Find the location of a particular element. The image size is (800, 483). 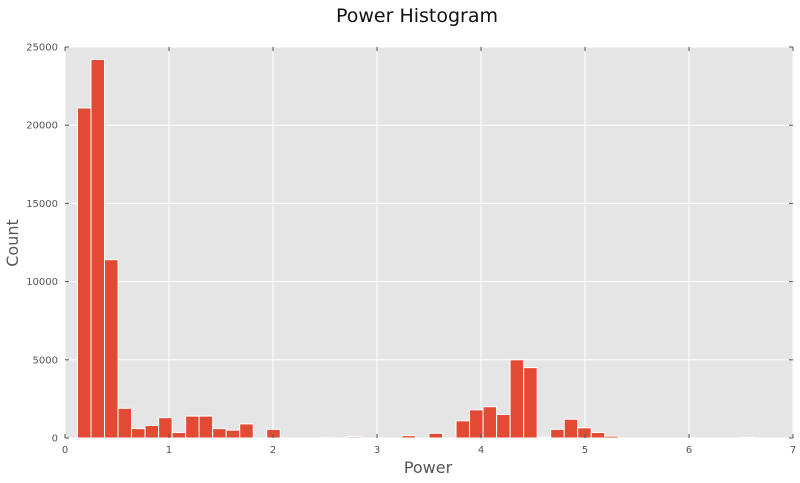

y-tick-label: 0 is located at coordinates (55, 439).